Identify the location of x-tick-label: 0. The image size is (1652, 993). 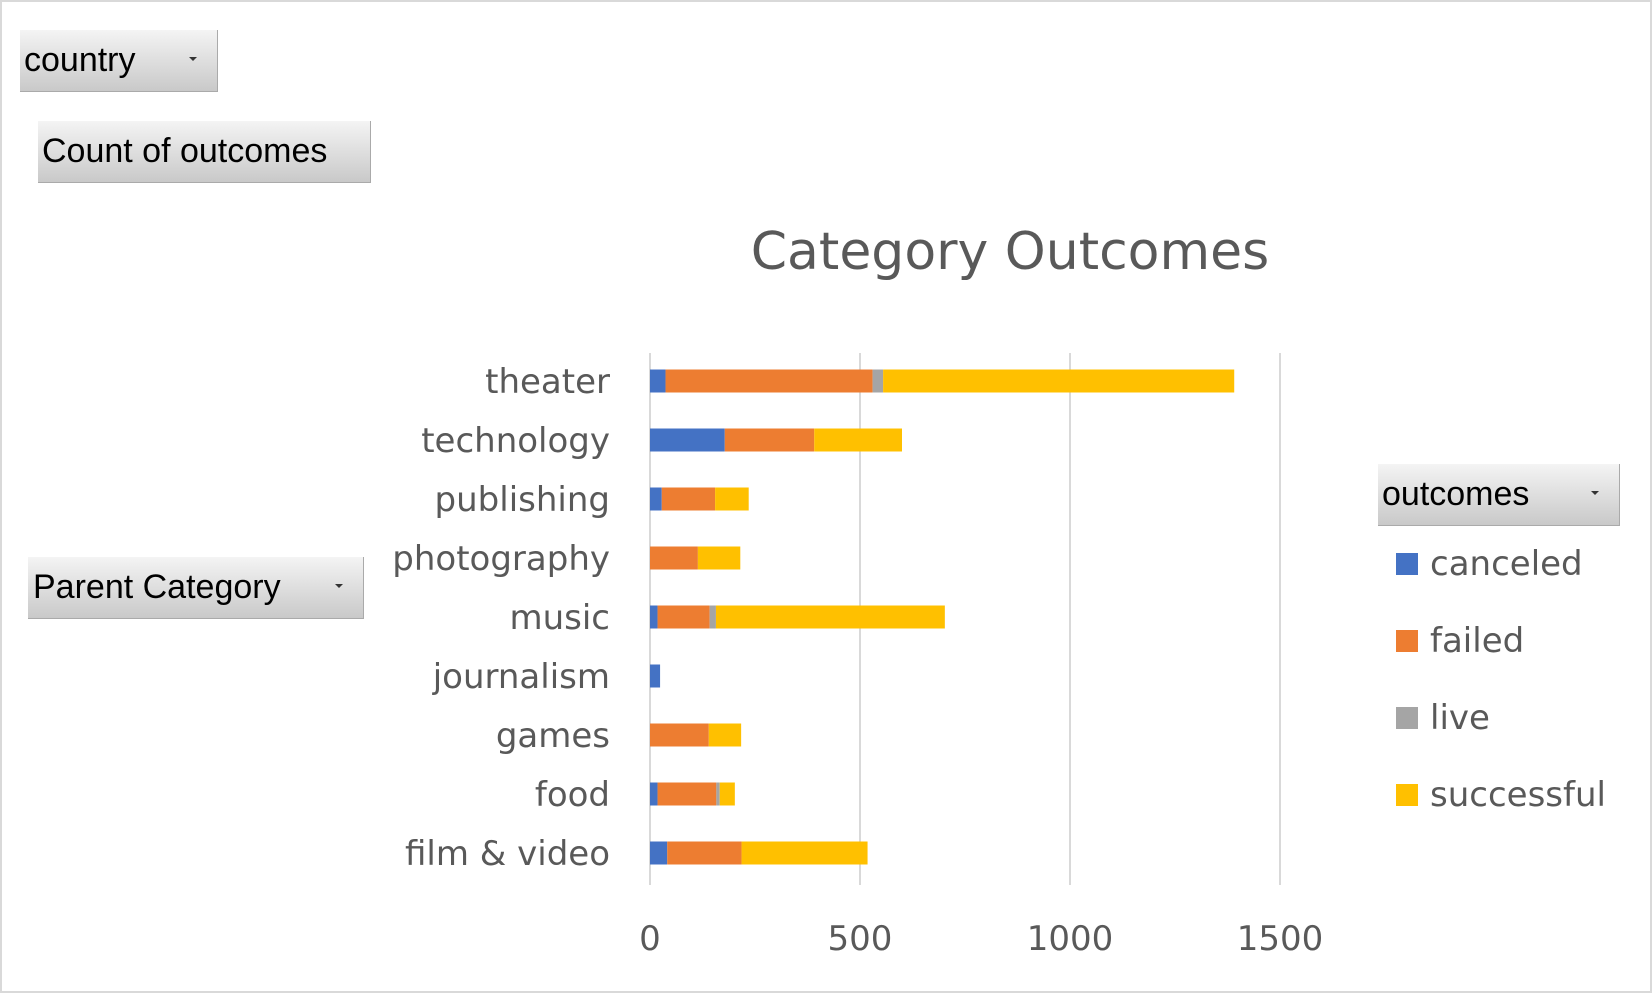
(650, 939).